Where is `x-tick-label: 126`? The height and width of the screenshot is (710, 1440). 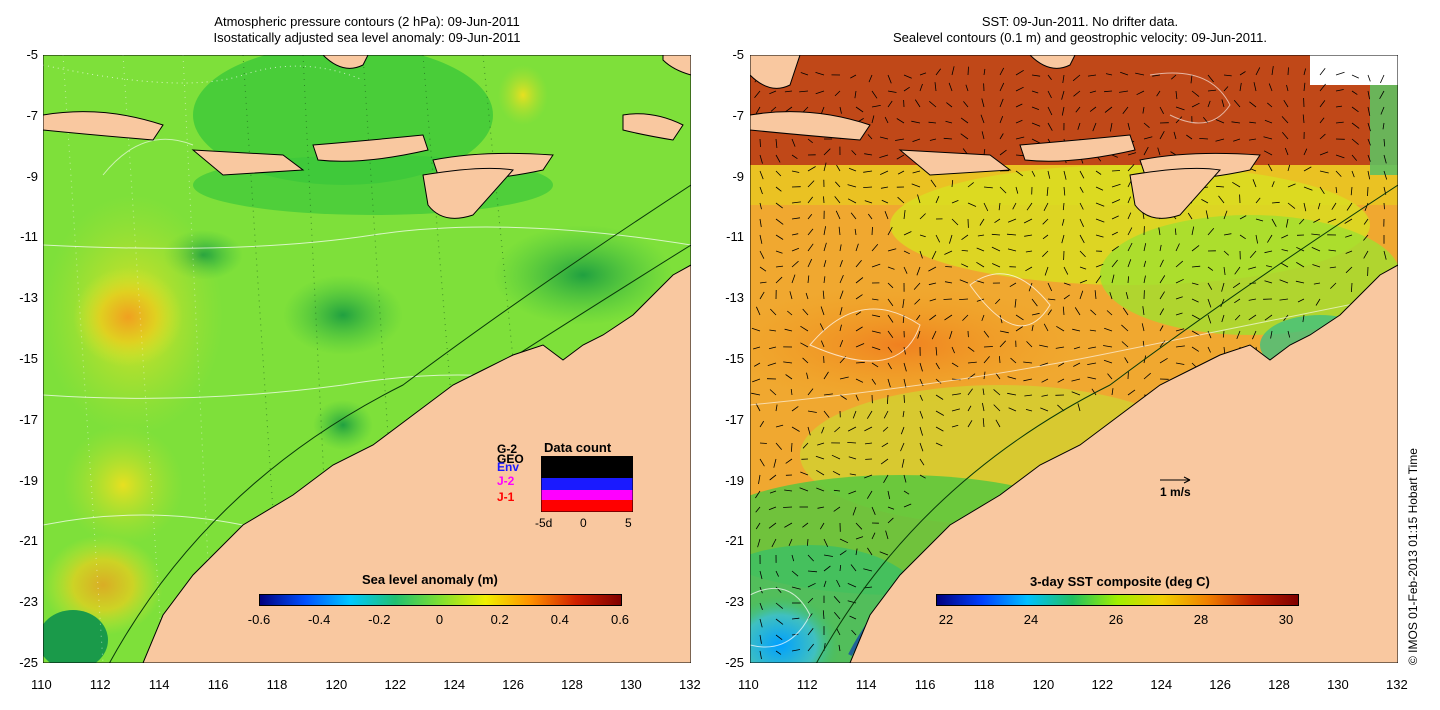 x-tick-label: 126 is located at coordinates (1220, 684).